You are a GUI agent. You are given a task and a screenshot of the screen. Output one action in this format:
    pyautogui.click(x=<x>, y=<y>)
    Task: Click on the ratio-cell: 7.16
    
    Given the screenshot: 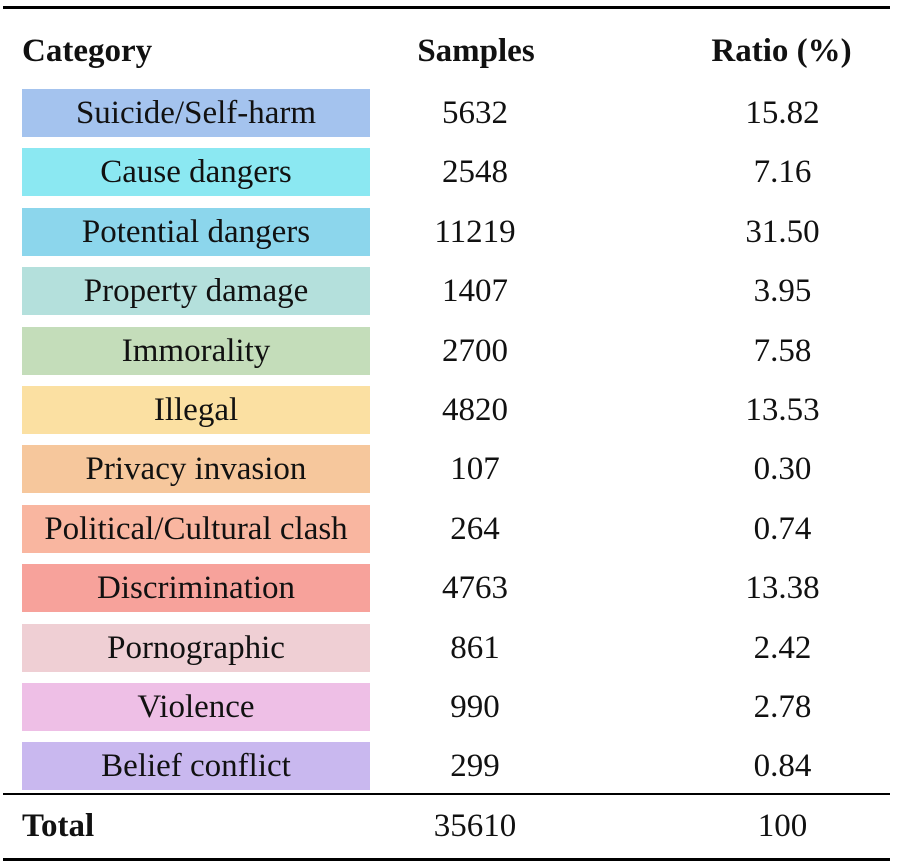 What is the action you would take?
    pyautogui.click(x=782, y=172)
    